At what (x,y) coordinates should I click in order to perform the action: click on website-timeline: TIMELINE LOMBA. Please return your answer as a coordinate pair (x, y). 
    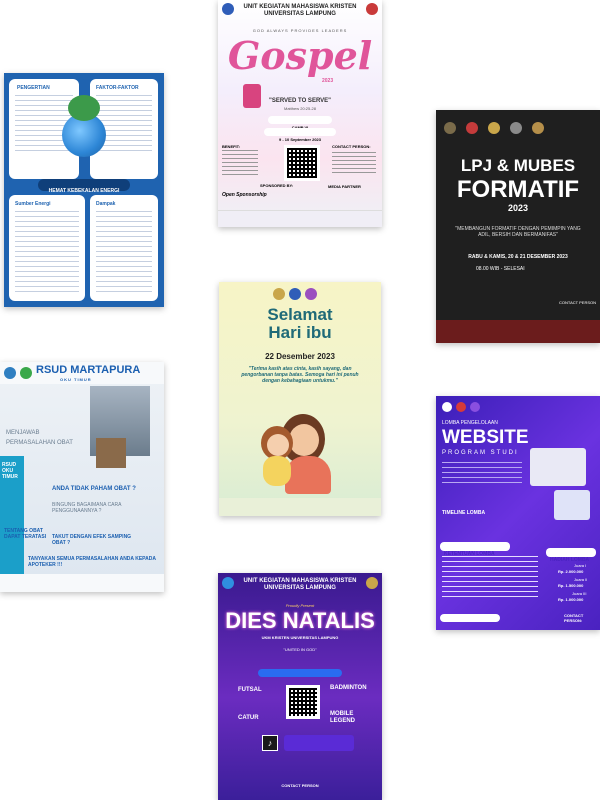
    Looking at the image, I should click on (464, 513).